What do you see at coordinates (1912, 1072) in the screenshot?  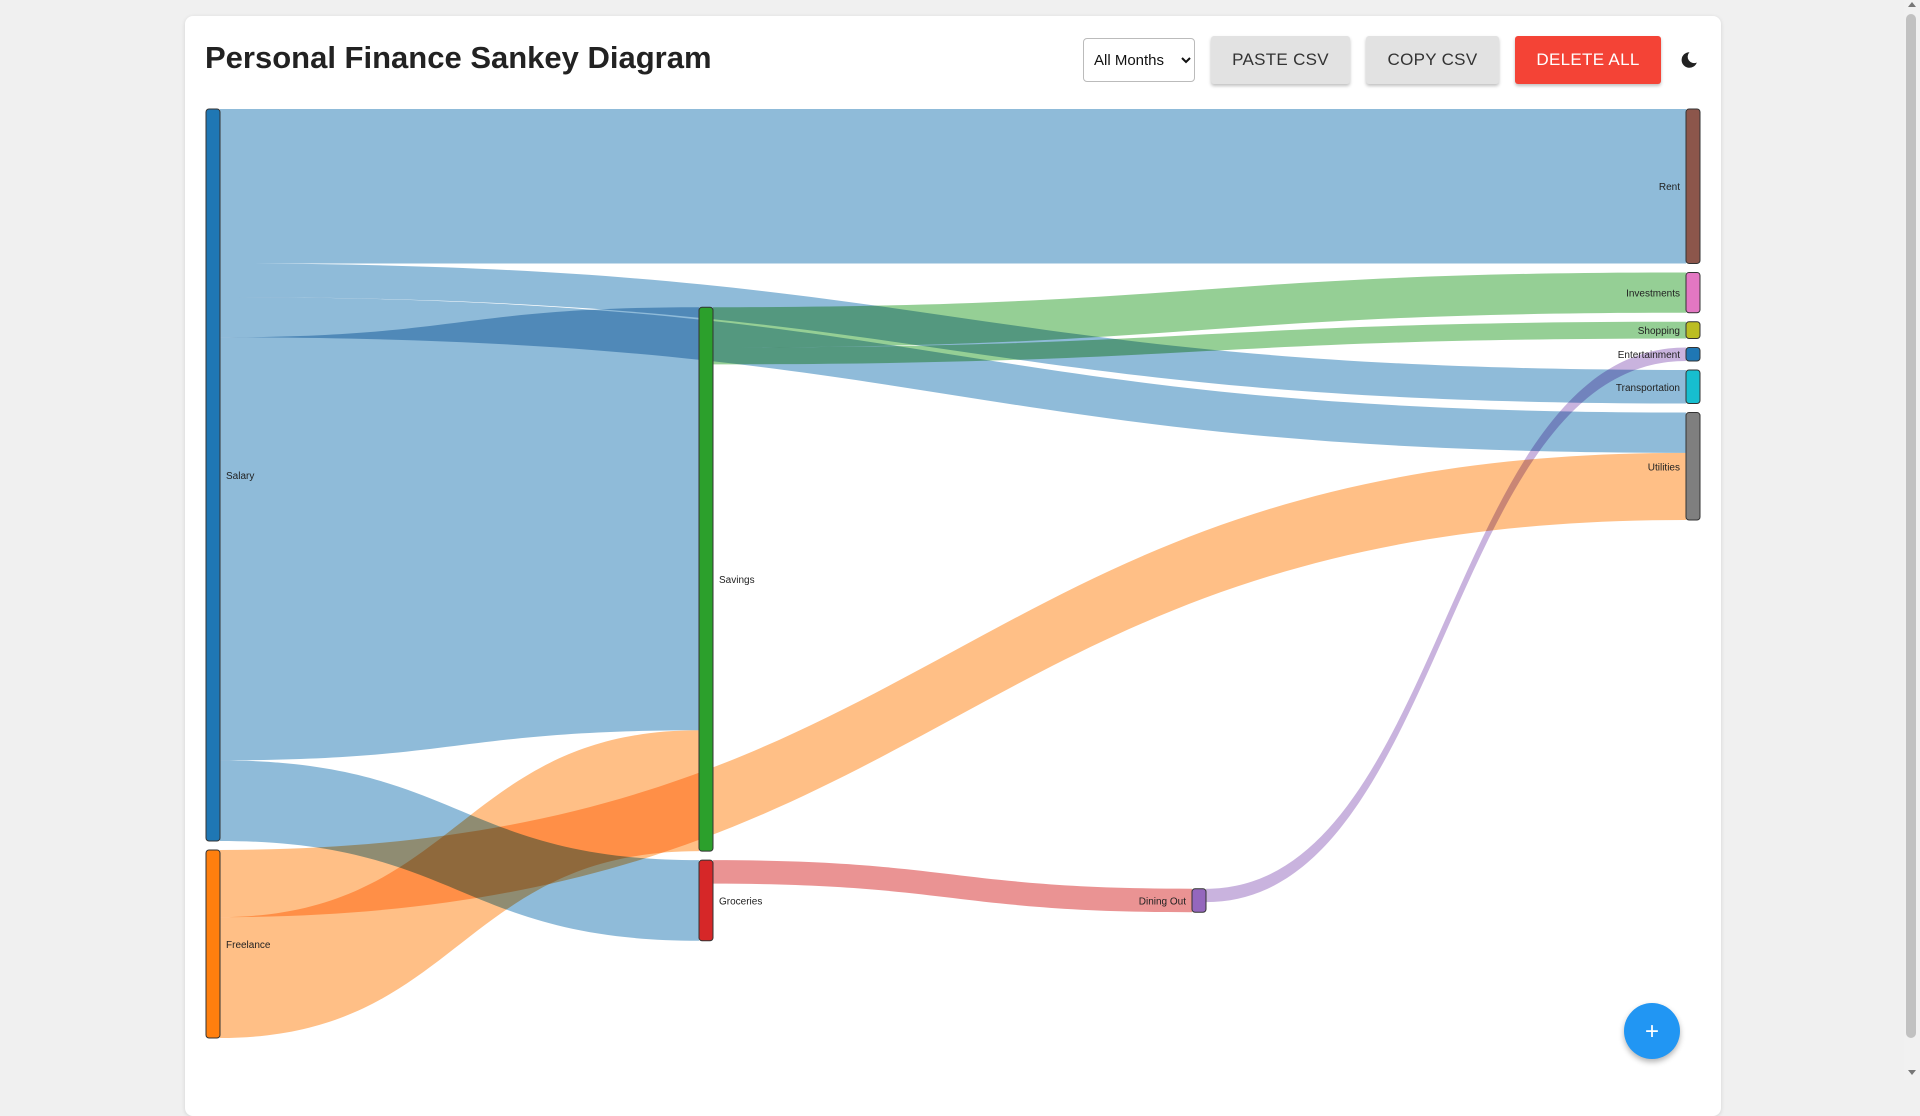 I see `scroll-down-arrow-icon` at bounding box center [1912, 1072].